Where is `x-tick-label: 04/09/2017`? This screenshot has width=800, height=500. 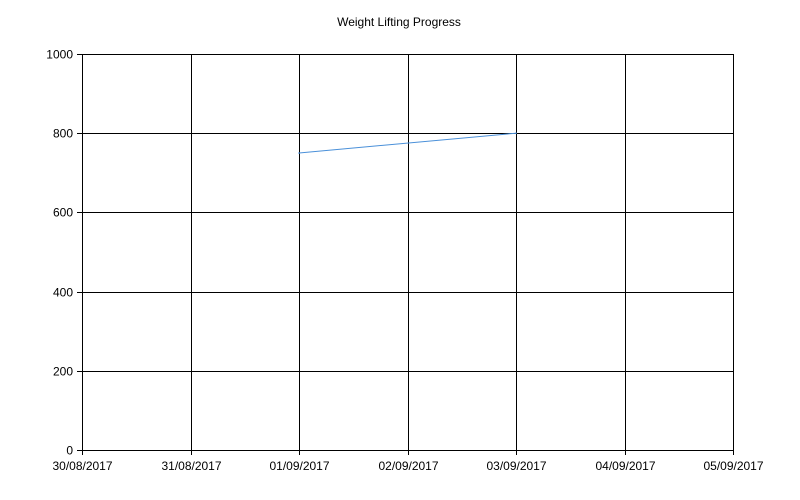 x-tick-label: 04/09/2017 is located at coordinates (625, 466).